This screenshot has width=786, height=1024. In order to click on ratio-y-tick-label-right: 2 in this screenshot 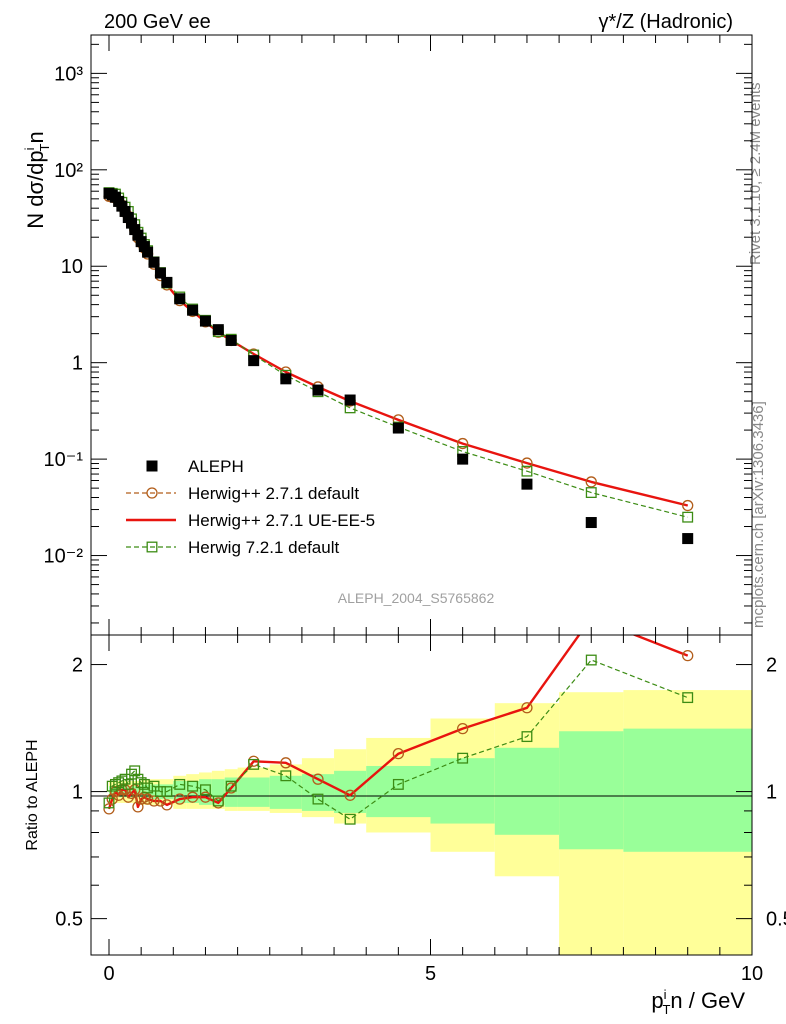, I will do `click(771, 666)`.